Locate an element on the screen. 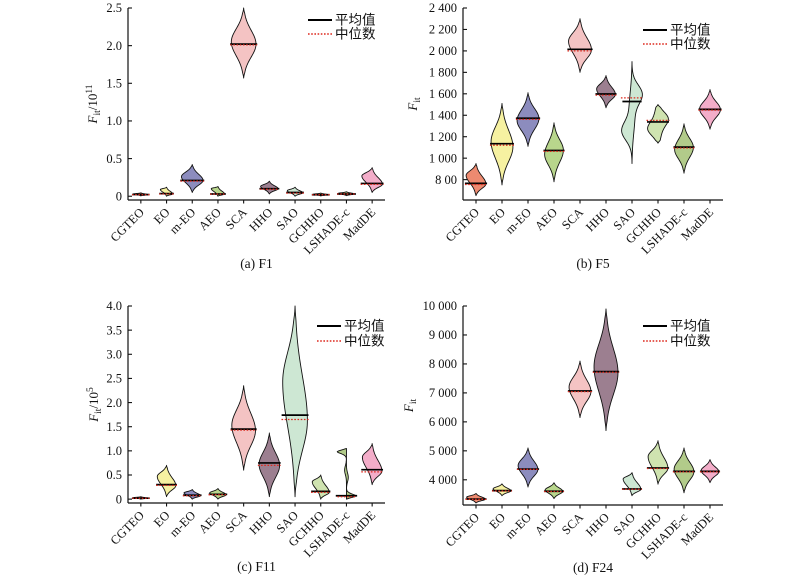  y-tick-label: 3.0 is located at coordinates (114, 354).